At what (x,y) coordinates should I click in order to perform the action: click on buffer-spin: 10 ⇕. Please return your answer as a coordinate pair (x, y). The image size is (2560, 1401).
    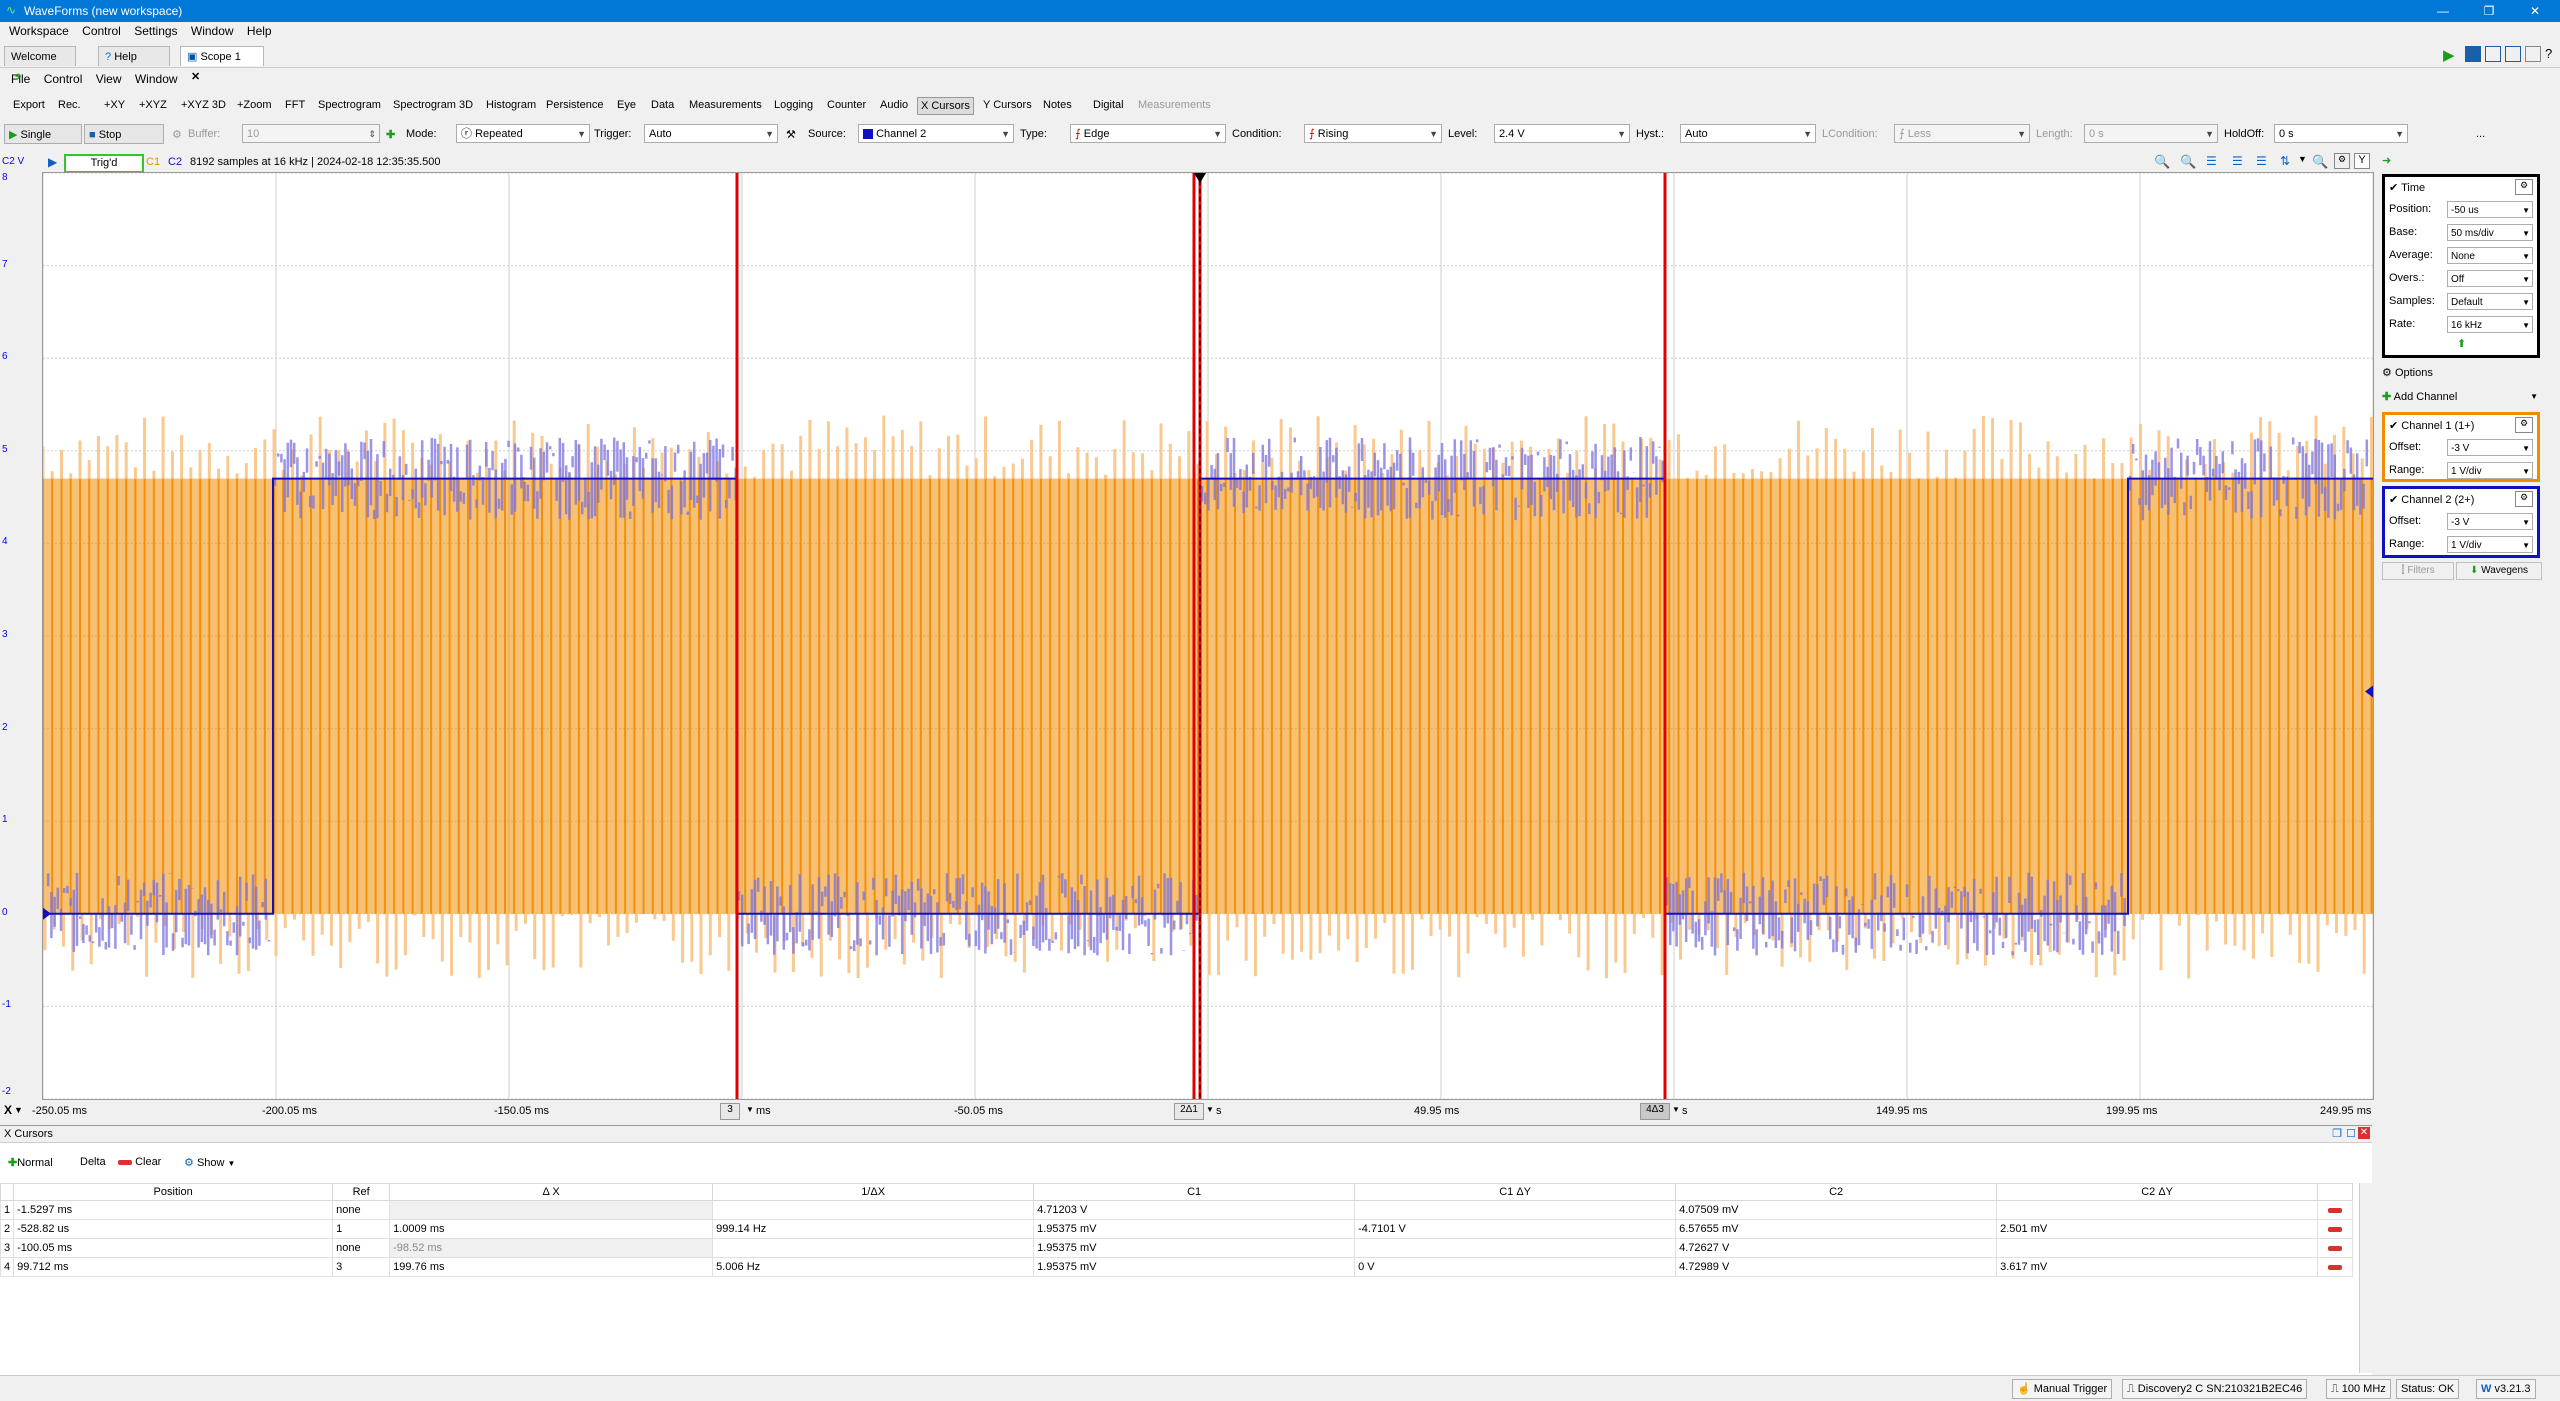
    Looking at the image, I should click on (311, 133).